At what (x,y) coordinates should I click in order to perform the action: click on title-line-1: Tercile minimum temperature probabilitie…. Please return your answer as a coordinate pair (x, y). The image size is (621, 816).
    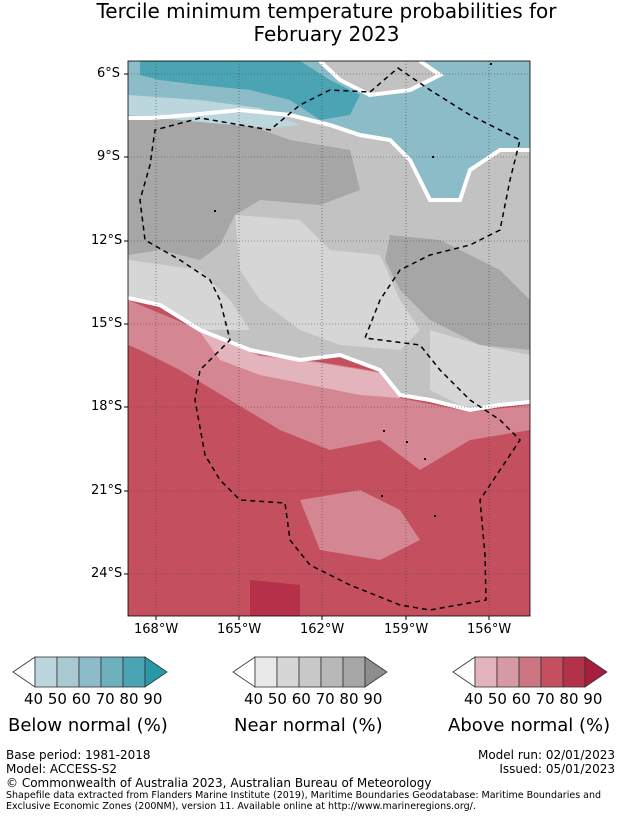
    Looking at the image, I should click on (326, 11).